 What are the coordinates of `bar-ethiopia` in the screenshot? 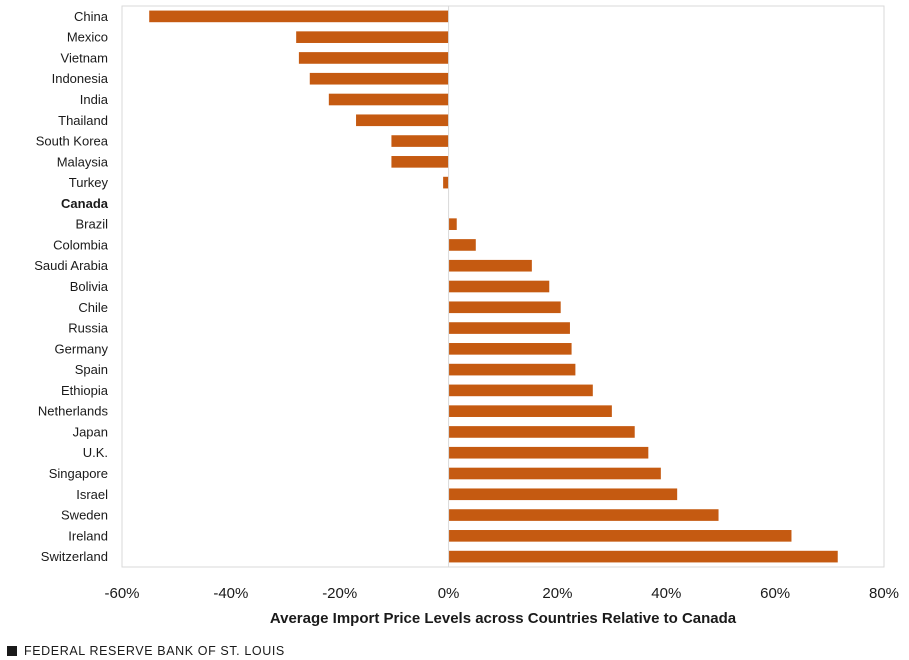 It's located at (520, 390).